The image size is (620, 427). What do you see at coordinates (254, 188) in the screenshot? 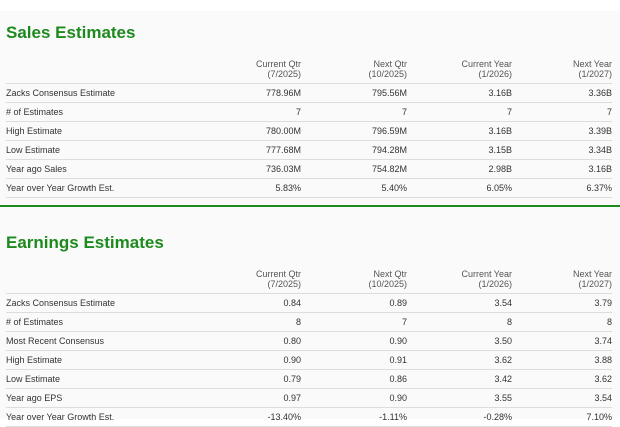
I see `cell-value: 5.83%` at bounding box center [254, 188].